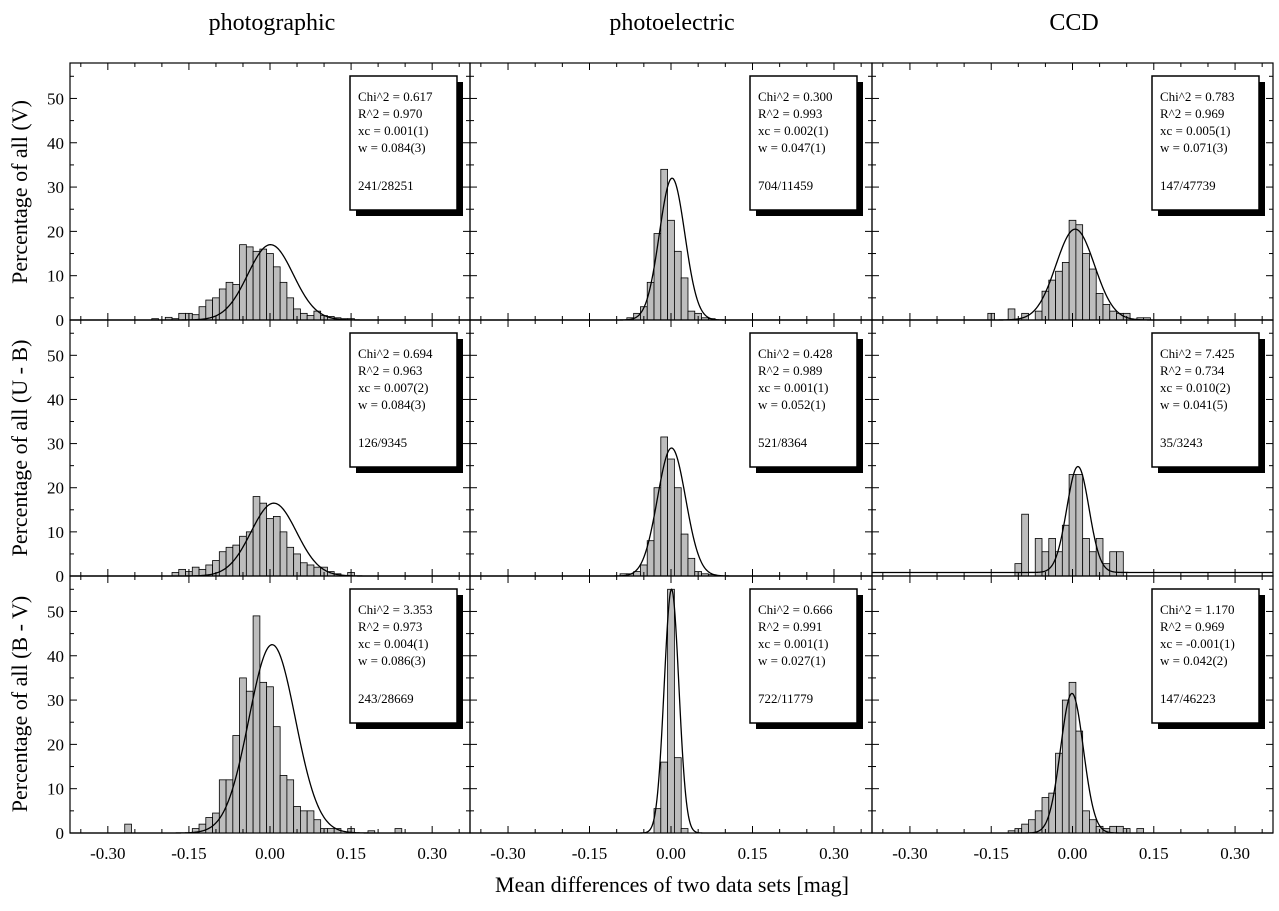 The width and height of the screenshot is (1279, 911). What do you see at coordinates (393, 387) in the screenshot?
I see `stat-xc: xc = 0.007(2)` at bounding box center [393, 387].